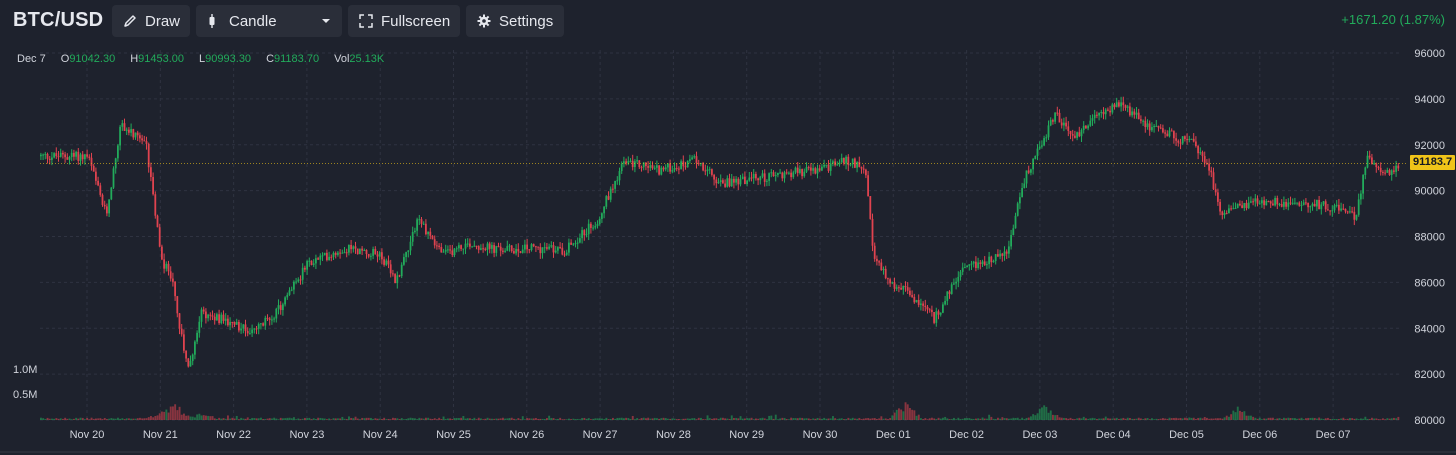 Image resolution: width=1456 pixels, height=455 pixels. I want to click on pen-icon, so click(130, 21).